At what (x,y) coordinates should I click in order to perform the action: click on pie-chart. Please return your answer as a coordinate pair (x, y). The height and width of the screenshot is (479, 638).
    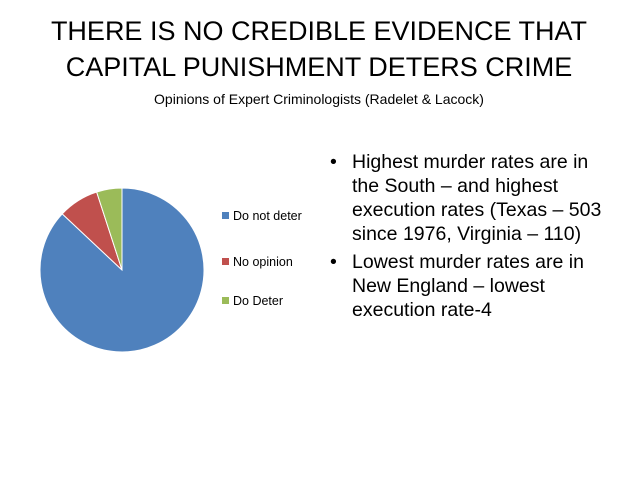
    Looking at the image, I should click on (122, 270).